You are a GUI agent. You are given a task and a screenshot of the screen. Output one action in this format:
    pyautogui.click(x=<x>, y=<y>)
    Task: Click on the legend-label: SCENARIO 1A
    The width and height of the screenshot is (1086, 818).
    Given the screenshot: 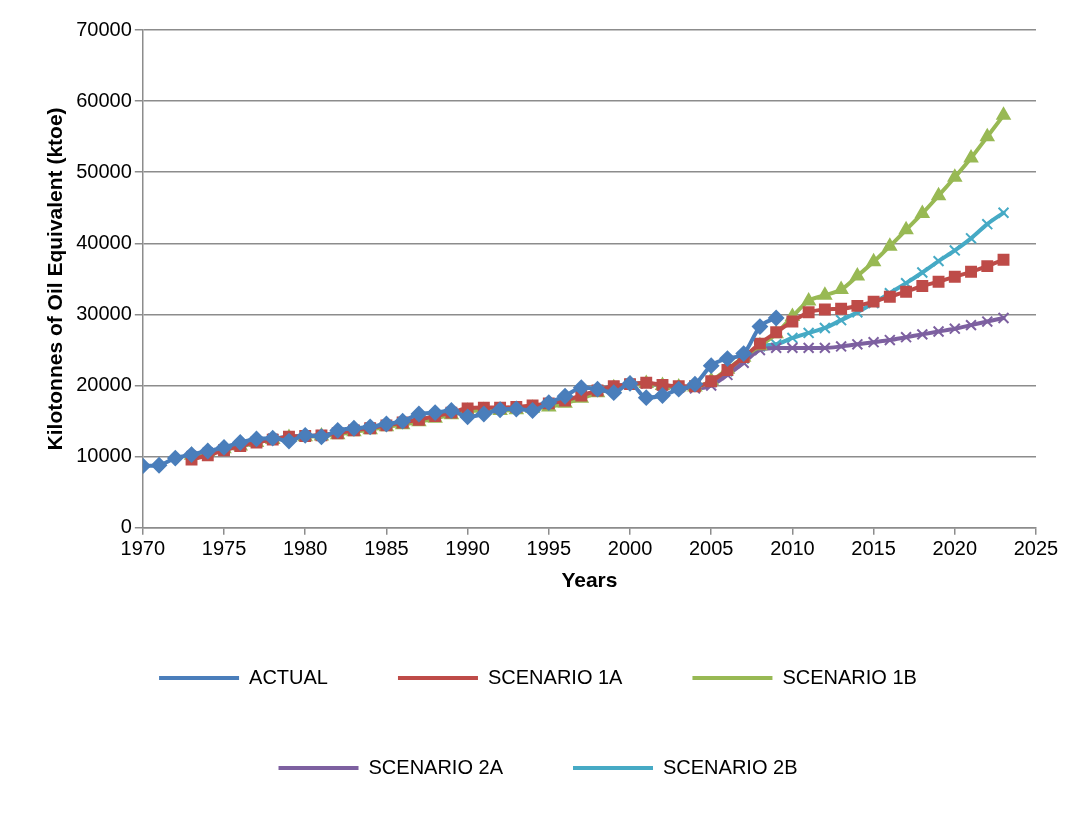 What is the action you would take?
    pyautogui.click(x=555, y=676)
    